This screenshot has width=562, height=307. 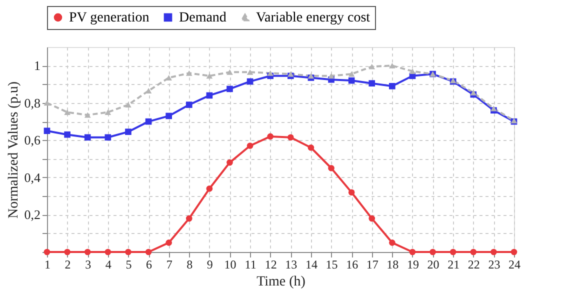 I want to click on x-tick-label: 21, so click(x=454, y=265).